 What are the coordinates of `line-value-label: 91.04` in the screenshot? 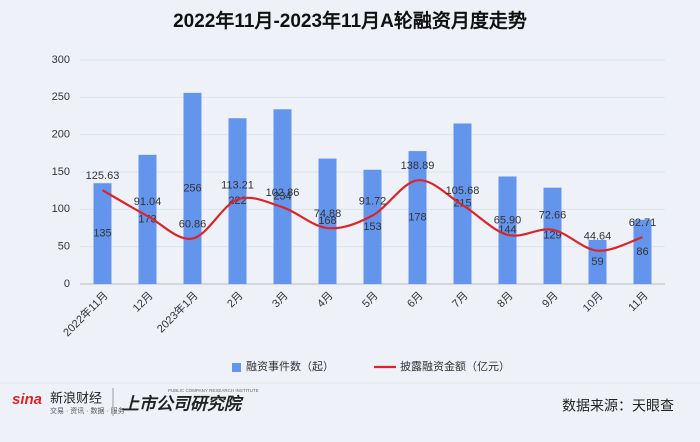 It's located at (148, 202).